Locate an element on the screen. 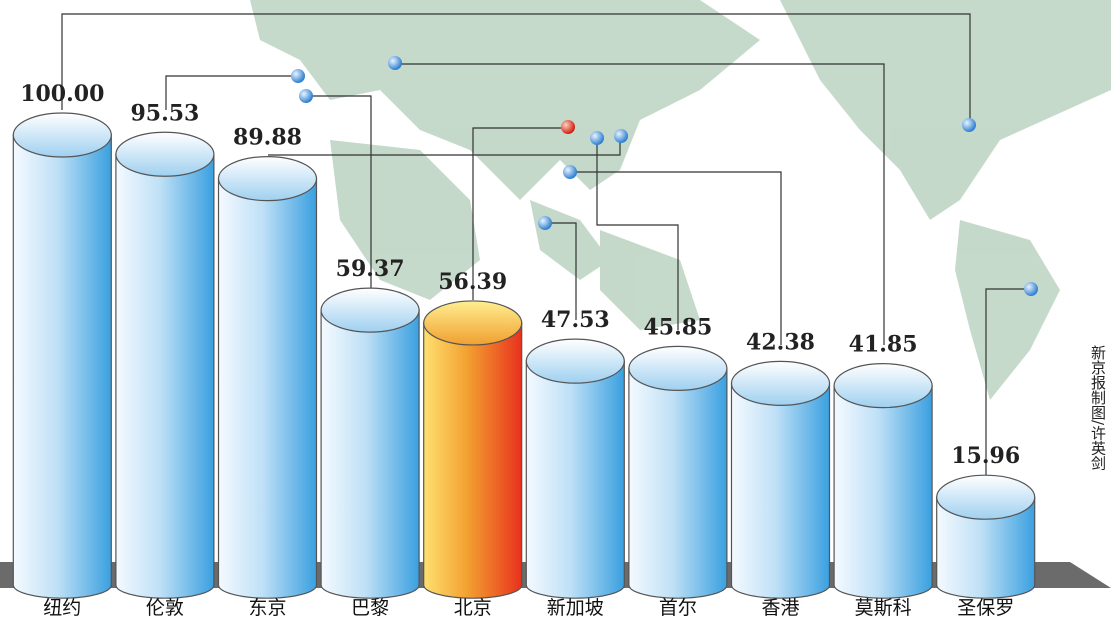  value-label: 56.39 is located at coordinates (472, 282).